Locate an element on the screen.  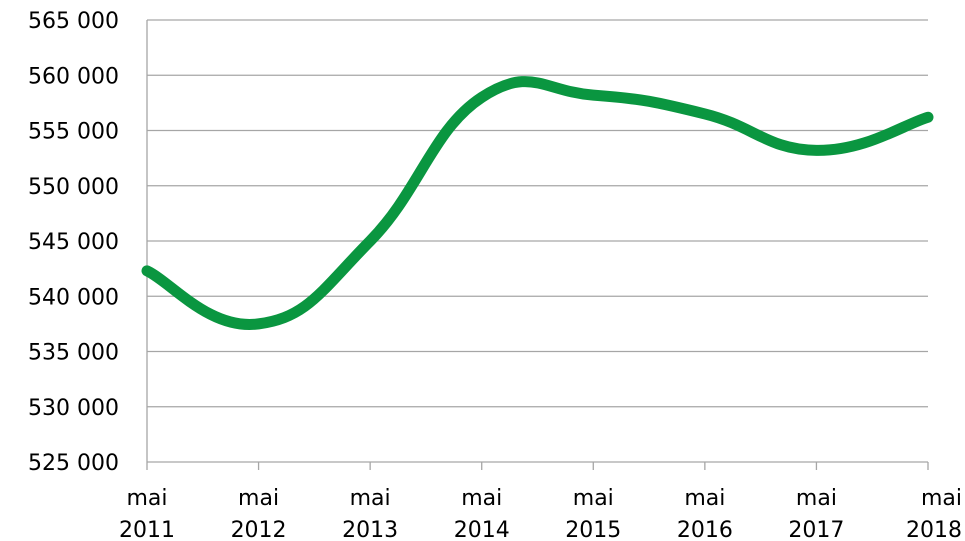
y-tick-label: 530 000 is located at coordinates (73, 408).